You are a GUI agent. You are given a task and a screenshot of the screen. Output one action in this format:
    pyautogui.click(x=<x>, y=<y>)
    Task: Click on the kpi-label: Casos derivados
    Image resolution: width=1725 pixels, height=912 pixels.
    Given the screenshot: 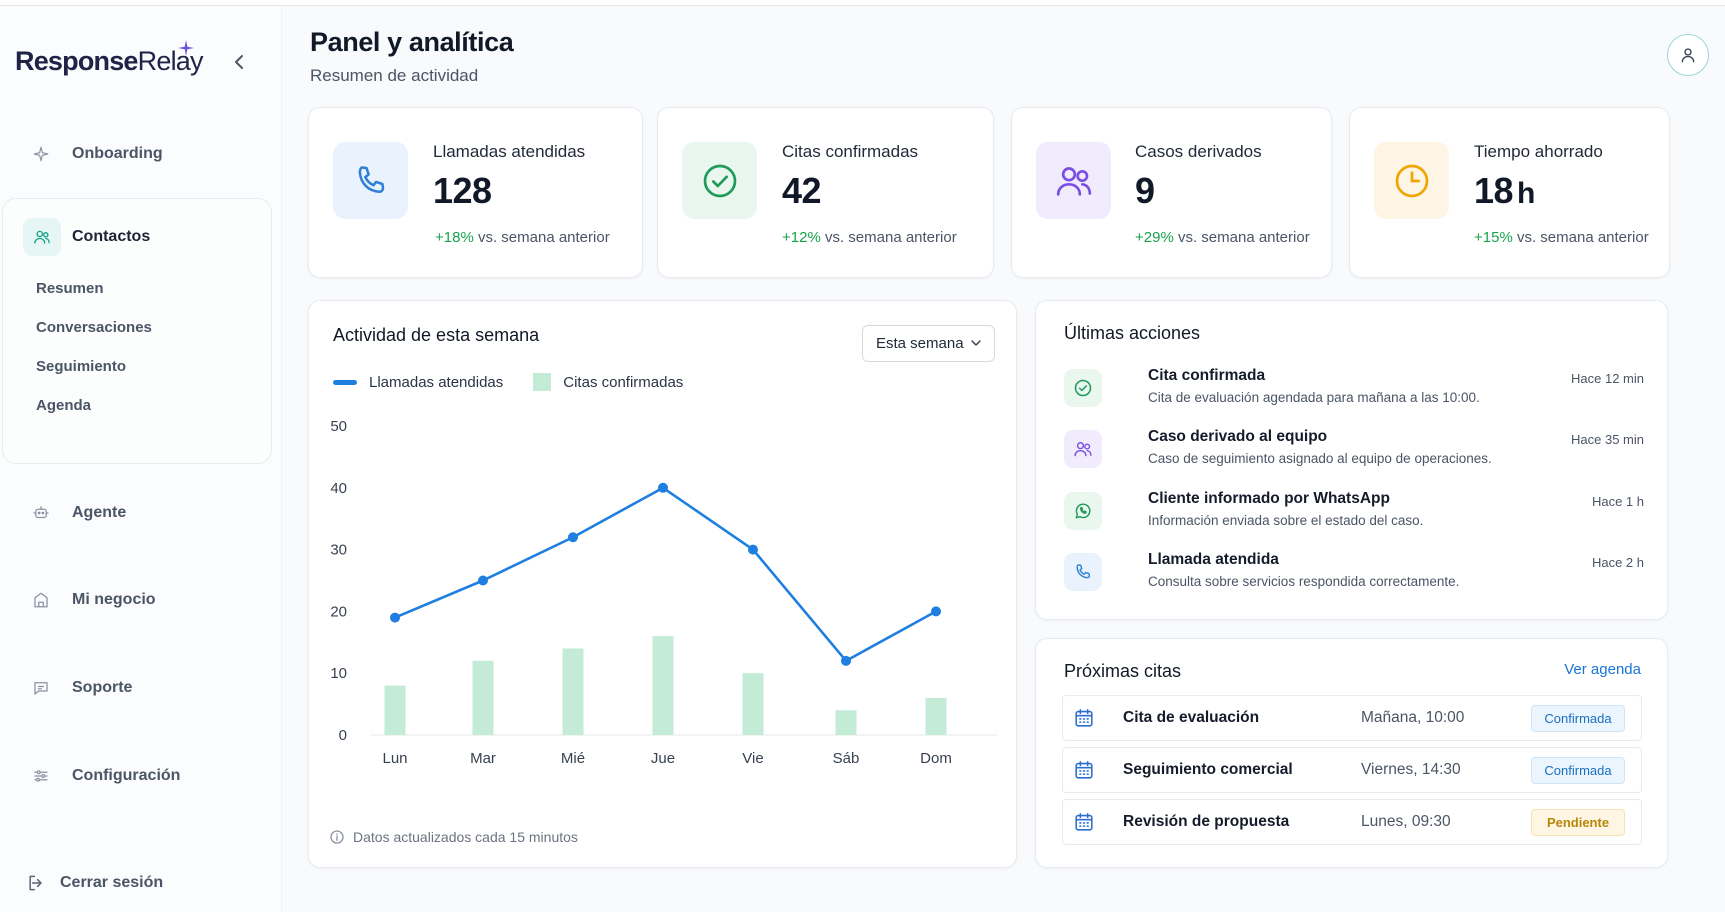 What is the action you would take?
    pyautogui.click(x=1198, y=151)
    